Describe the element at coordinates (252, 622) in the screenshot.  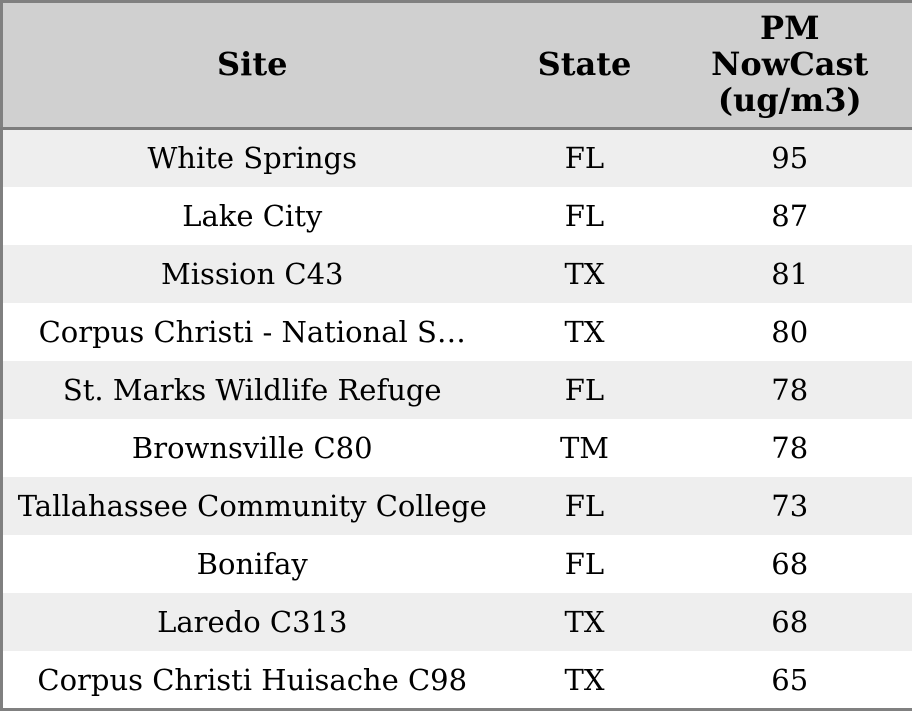
I see `cell-site: Laredo C313` at that location.